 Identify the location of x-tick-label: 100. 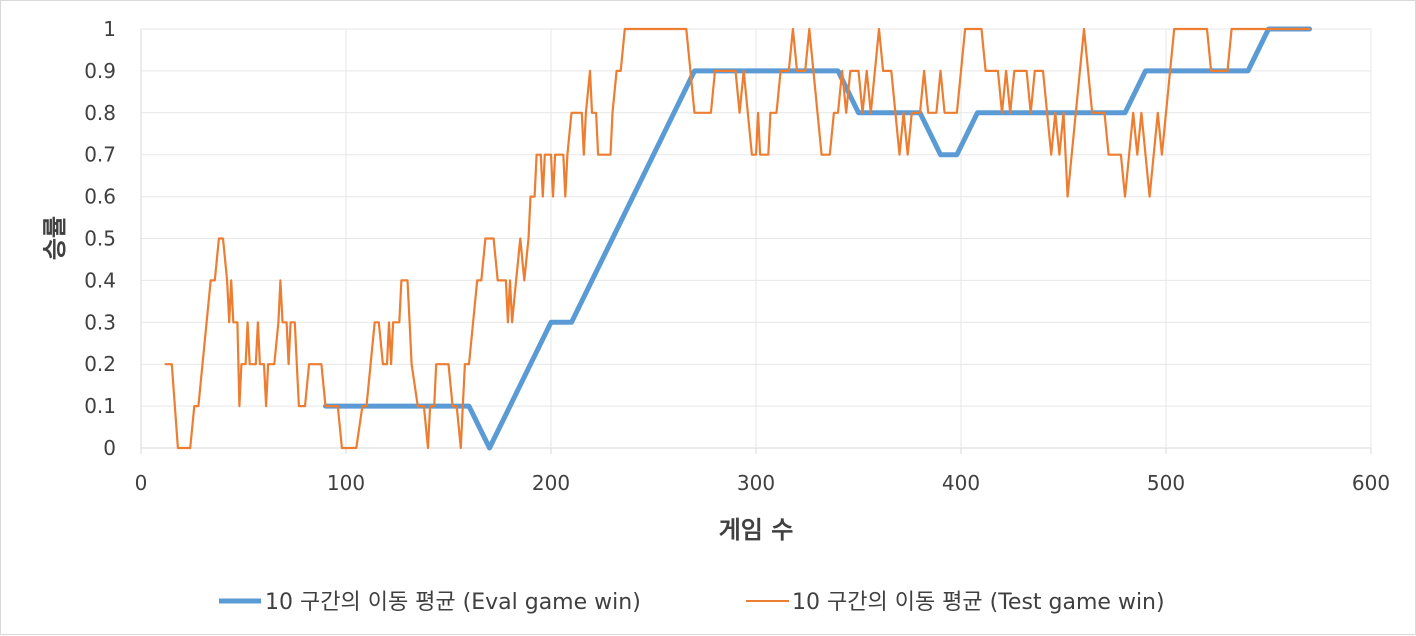
(346, 483).